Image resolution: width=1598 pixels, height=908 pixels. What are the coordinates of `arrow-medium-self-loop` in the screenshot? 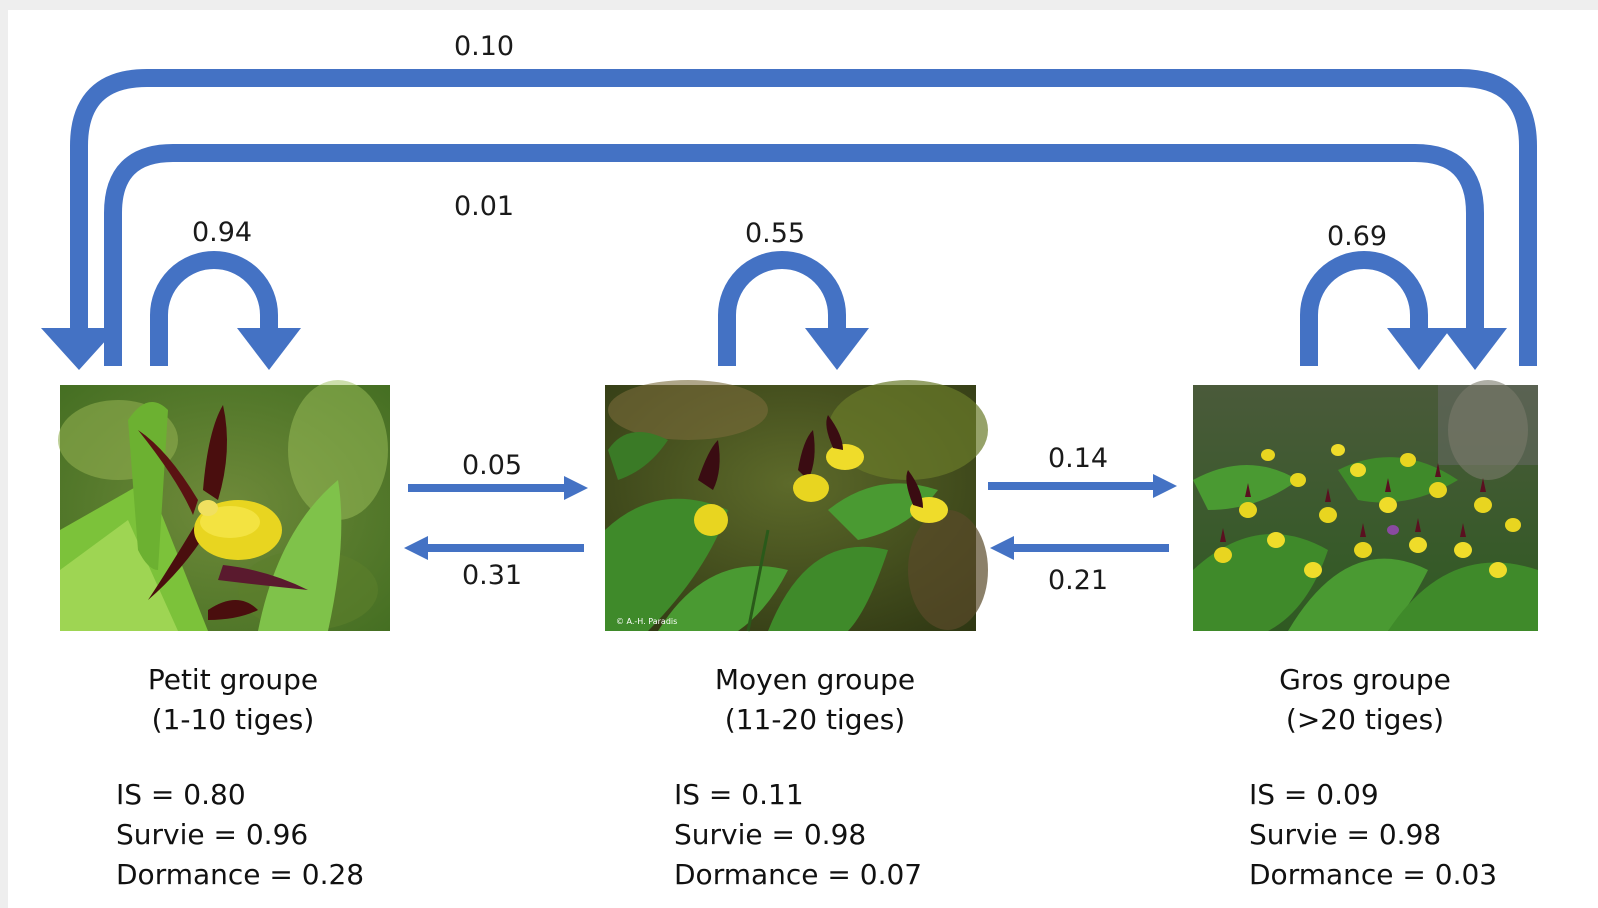 It's located at (793, 310).